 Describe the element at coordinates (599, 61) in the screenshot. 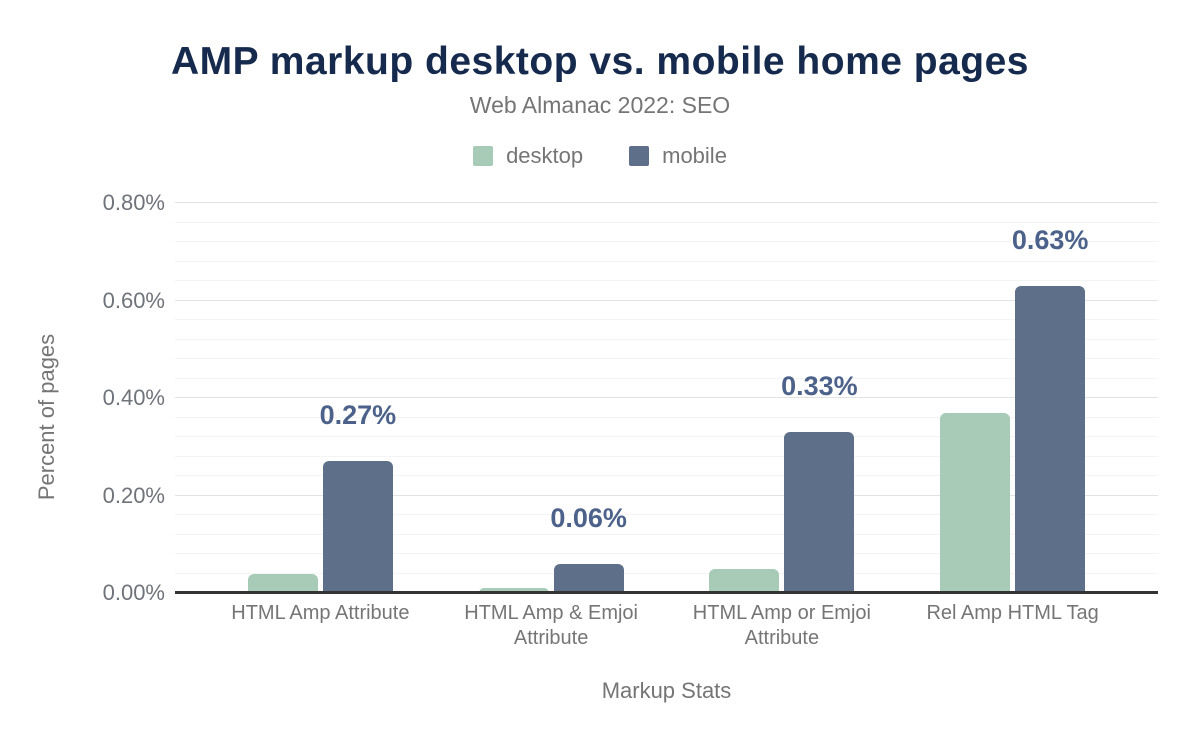

I see `chart-title: AMP markup desktop vs. mobile home pages` at that location.